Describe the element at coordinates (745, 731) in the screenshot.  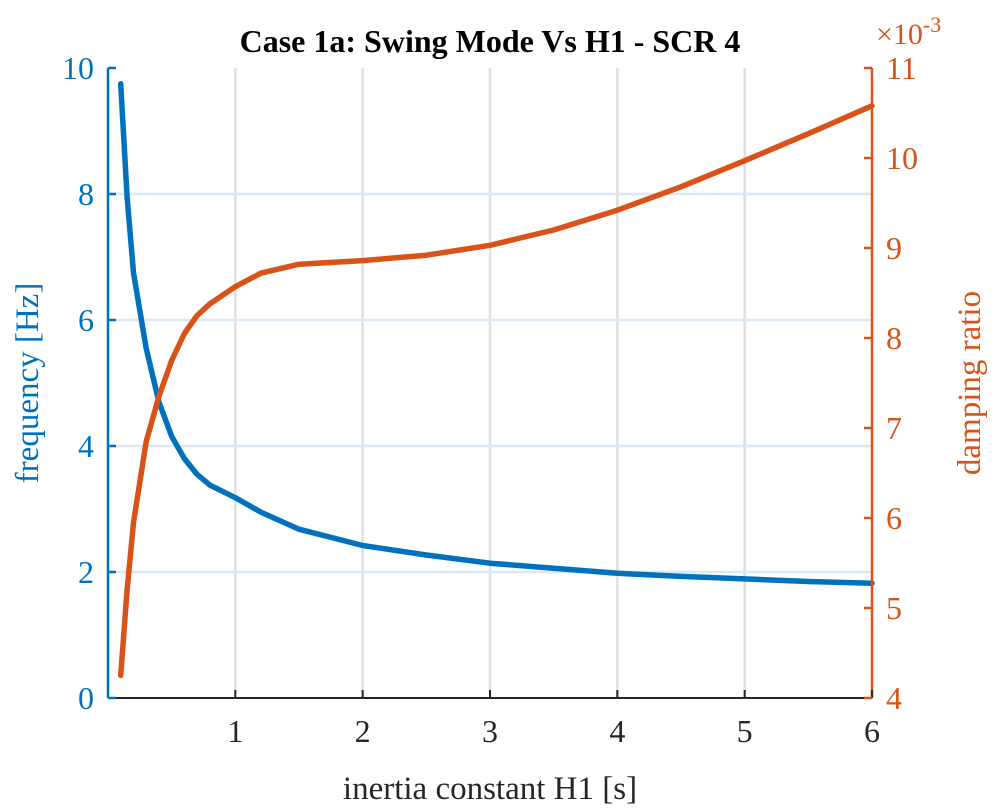
I see `x-tick-label: 5` at that location.